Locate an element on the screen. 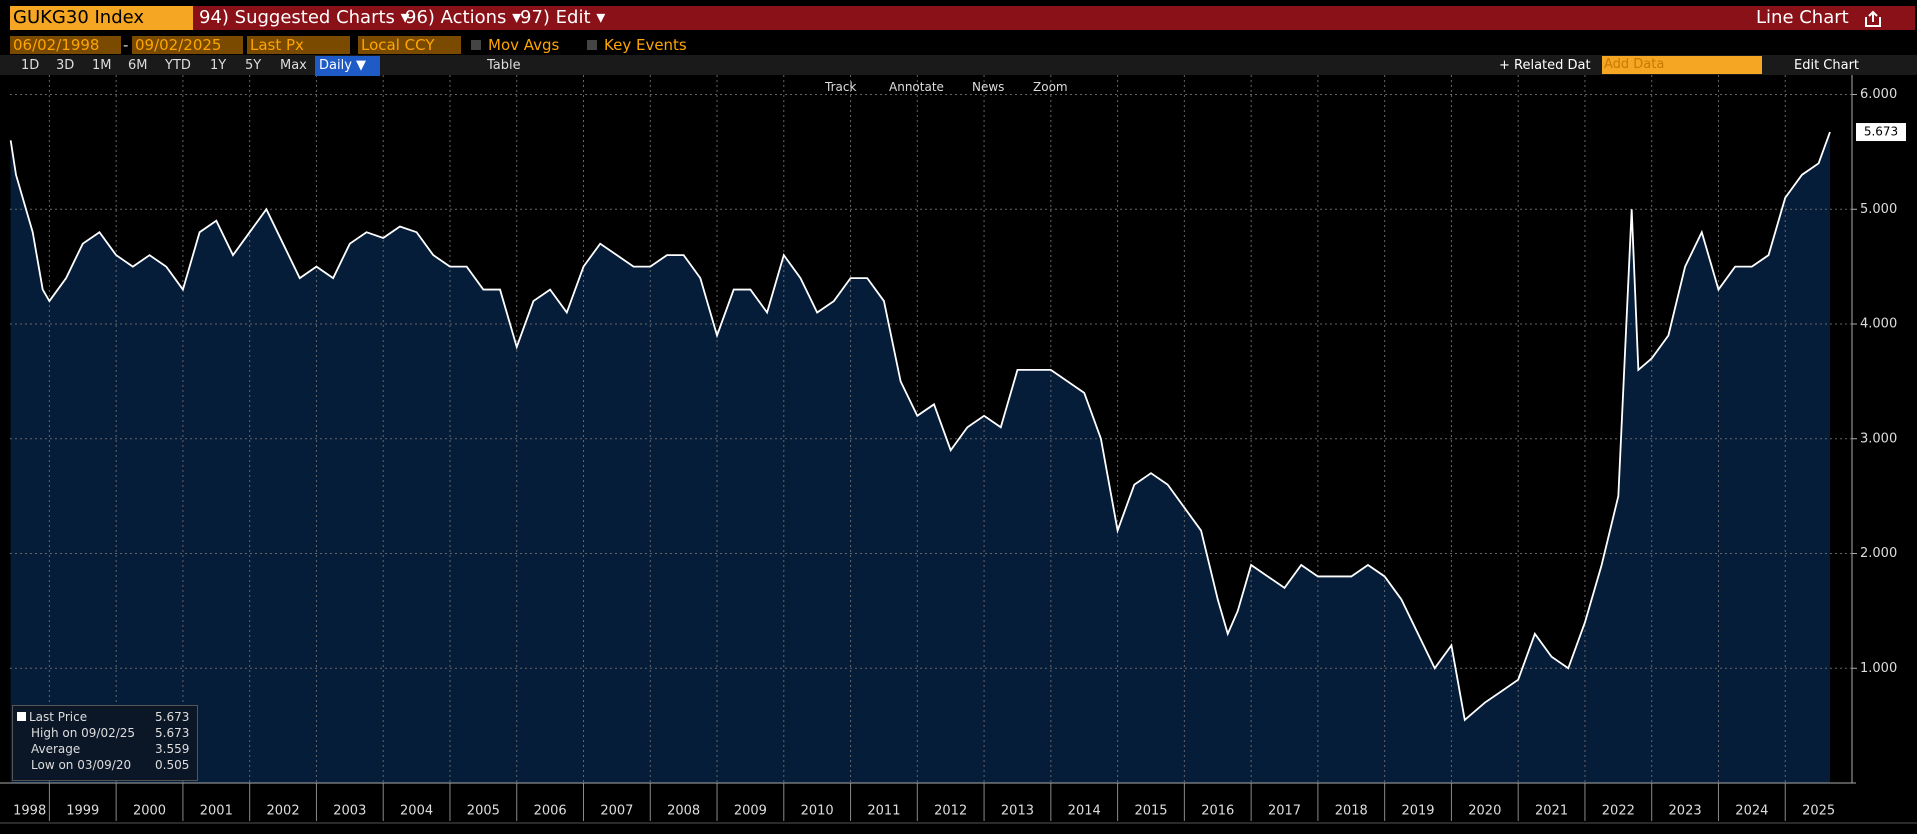 The height and width of the screenshot is (834, 1917). x-tick-label: 2000 is located at coordinates (149, 811).